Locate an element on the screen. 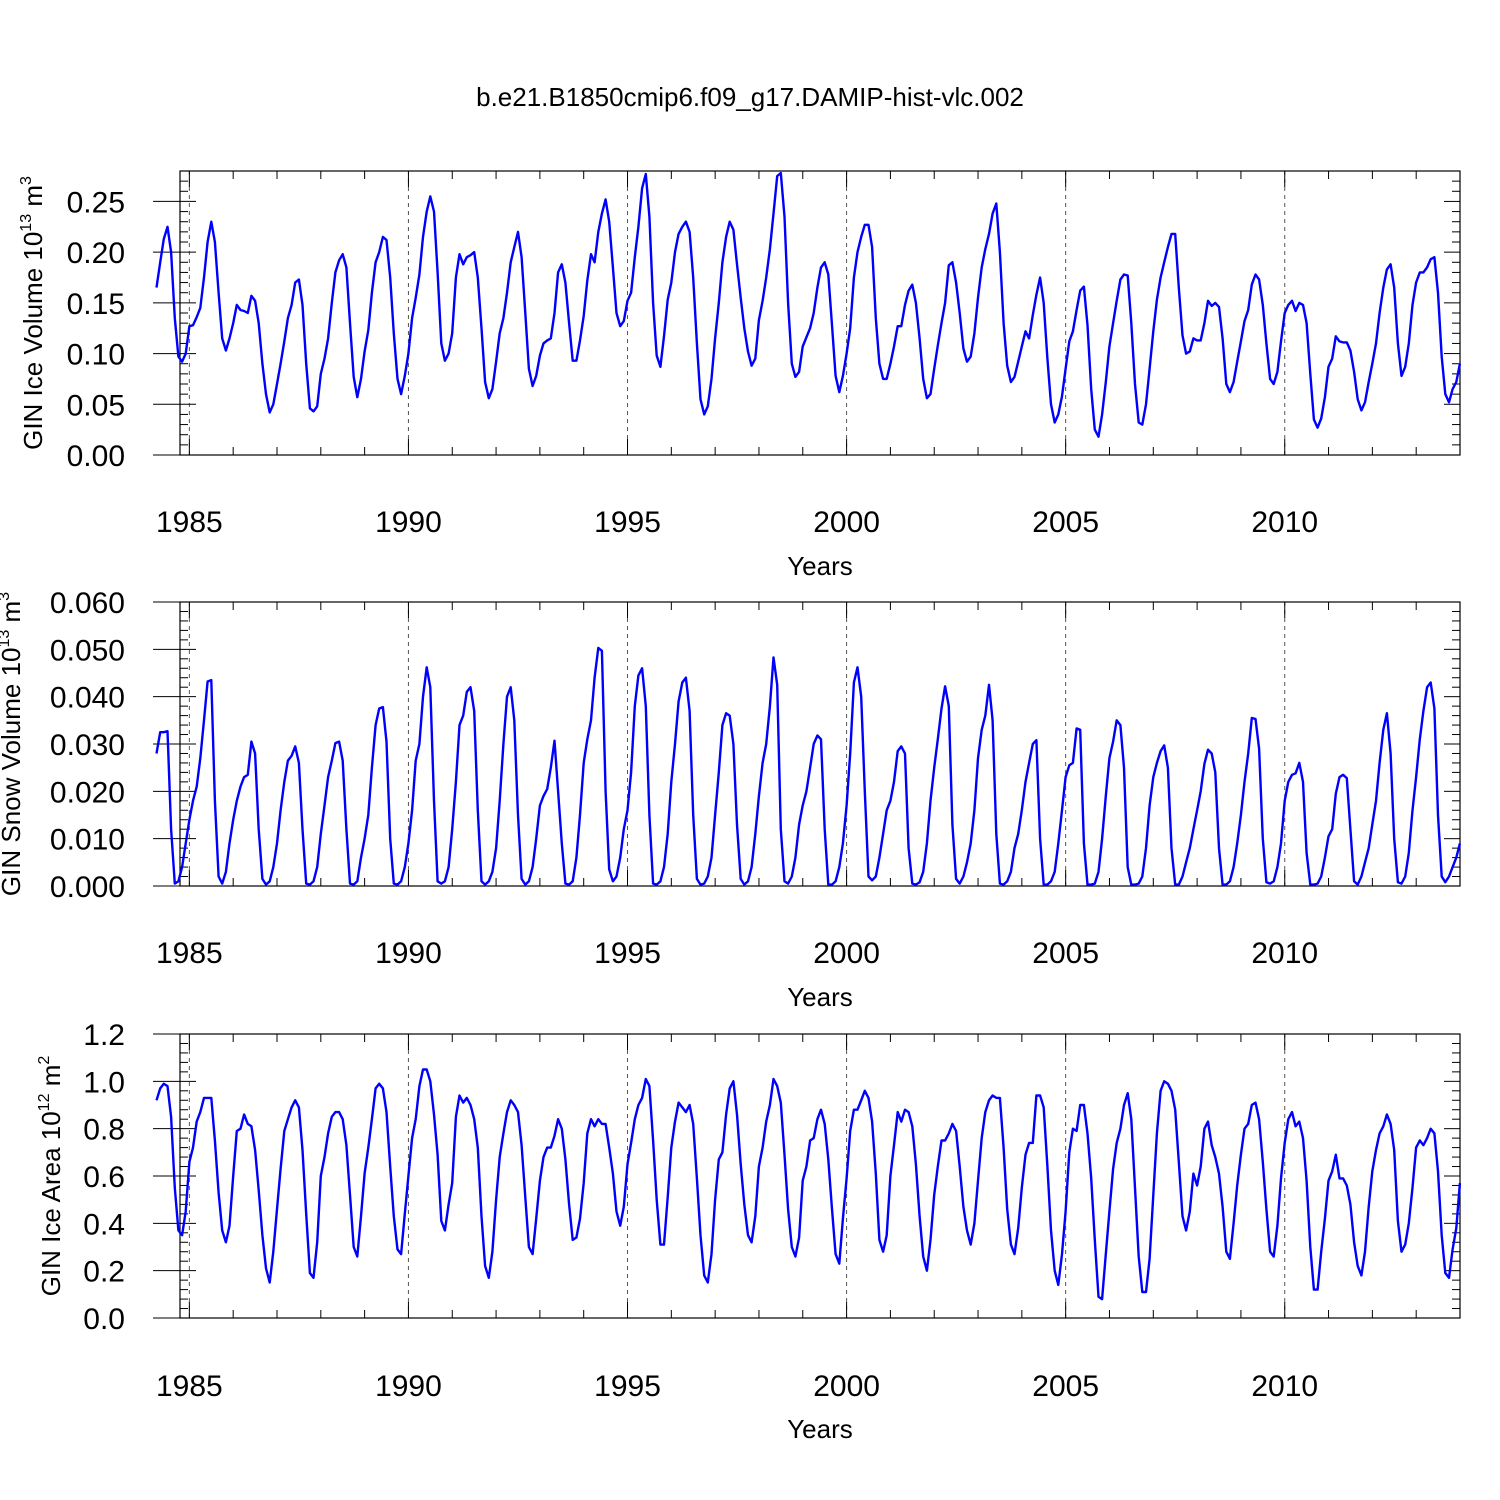 The width and height of the screenshot is (1500, 1500). y-tick-label: 0.4 is located at coordinates (104, 1224).